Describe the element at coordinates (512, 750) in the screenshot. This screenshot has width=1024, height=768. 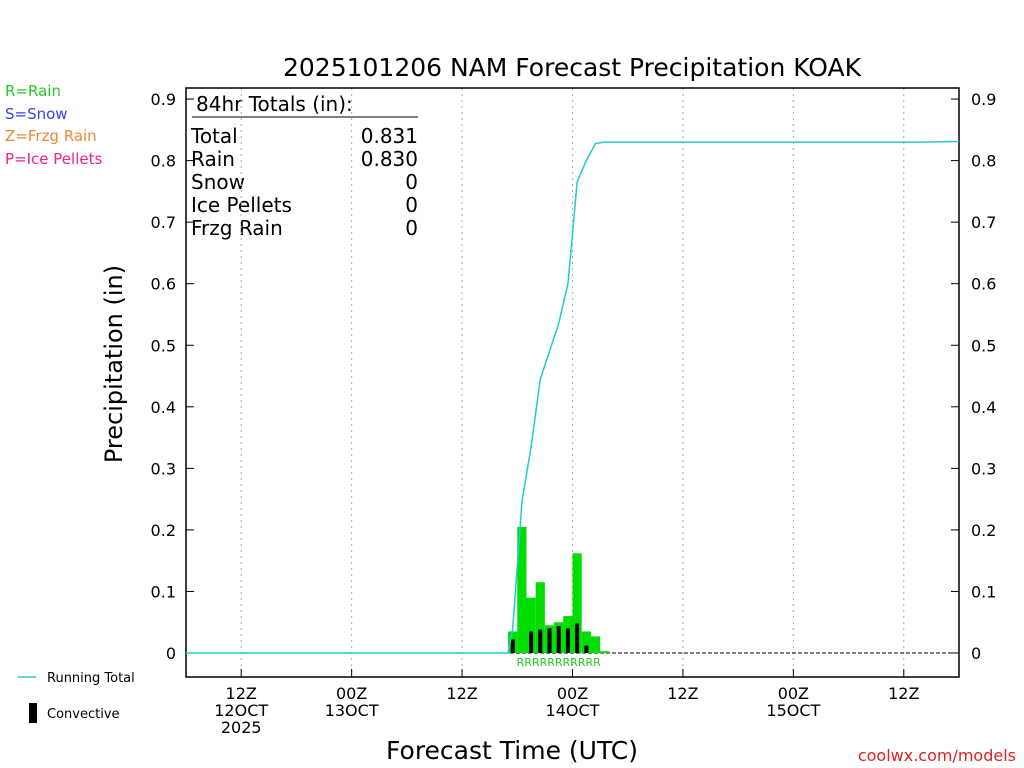
I see `x-axis-title: Forecast Time (UTC)` at that location.